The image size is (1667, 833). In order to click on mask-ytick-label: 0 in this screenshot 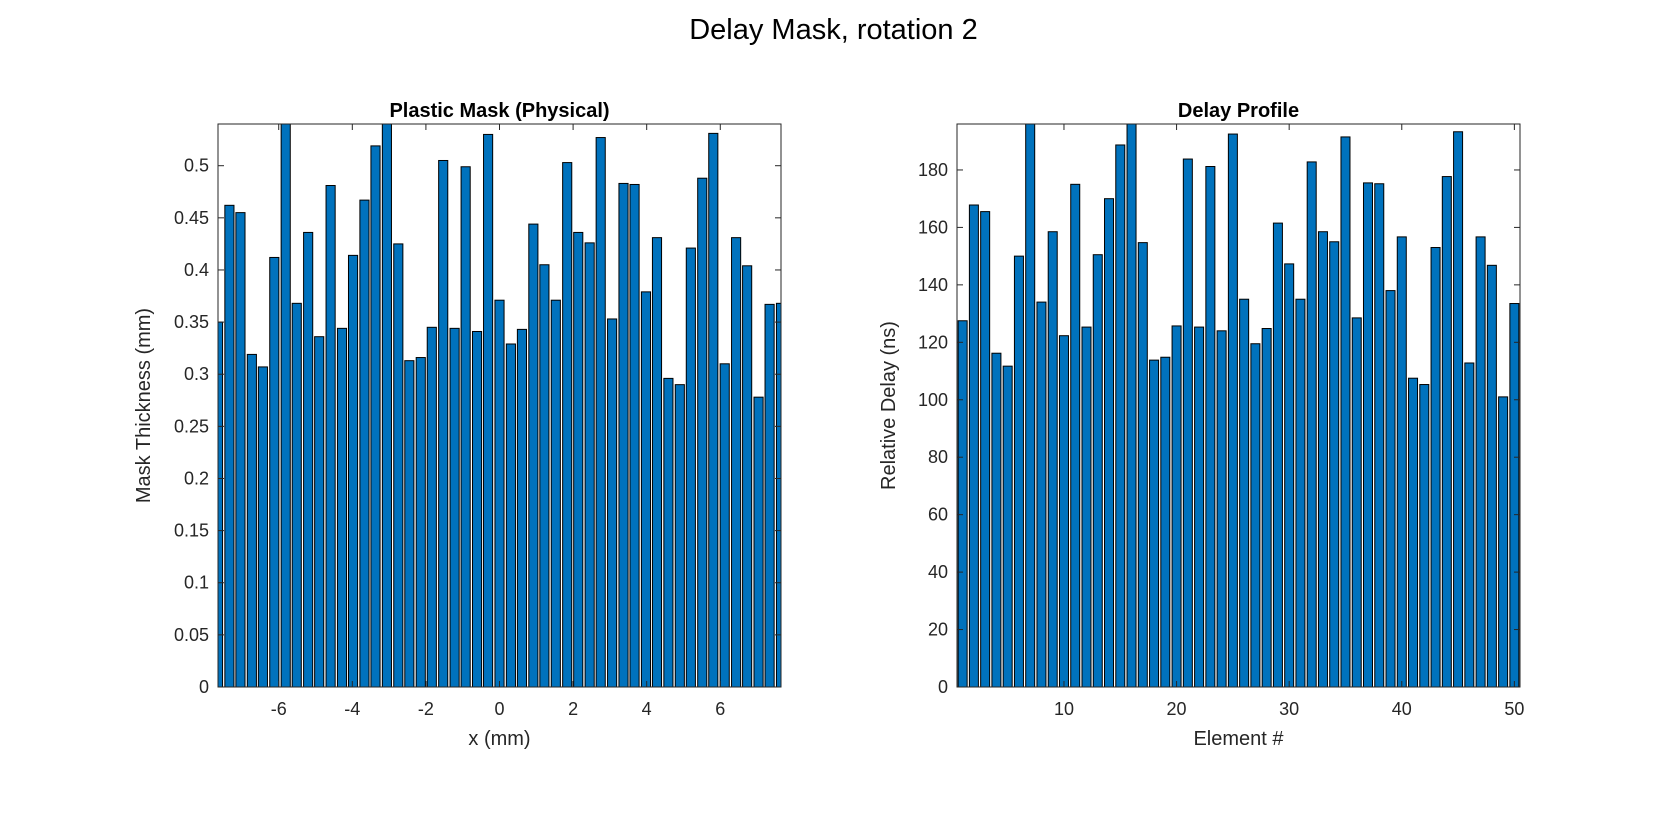, I will do `click(204, 687)`.